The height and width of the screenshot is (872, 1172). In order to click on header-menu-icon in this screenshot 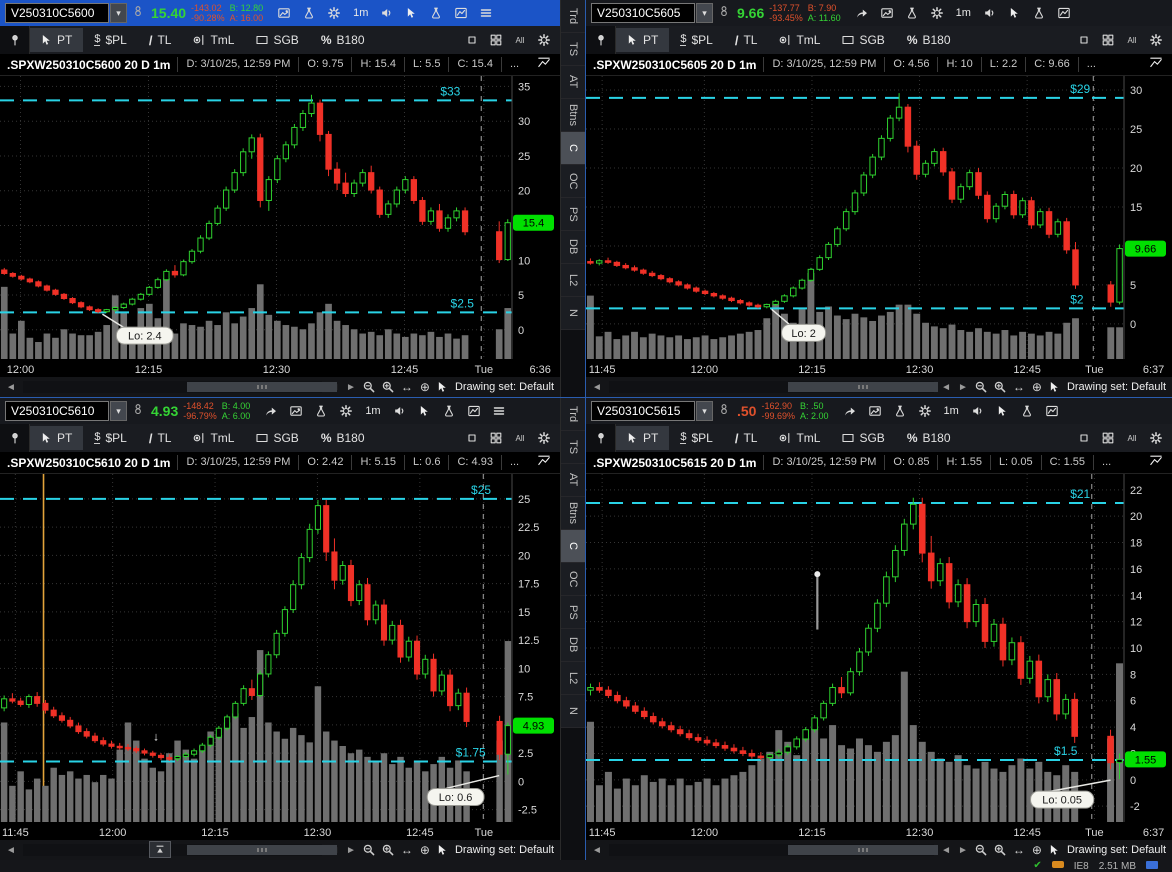, I will do `click(499, 411)`.